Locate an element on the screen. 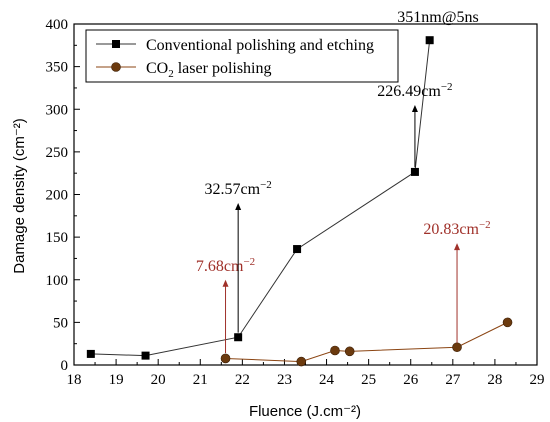 The image size is (550, 422). x-axis-title: Fluence (J.cm⁻²) is located at coordinates (305, 411).